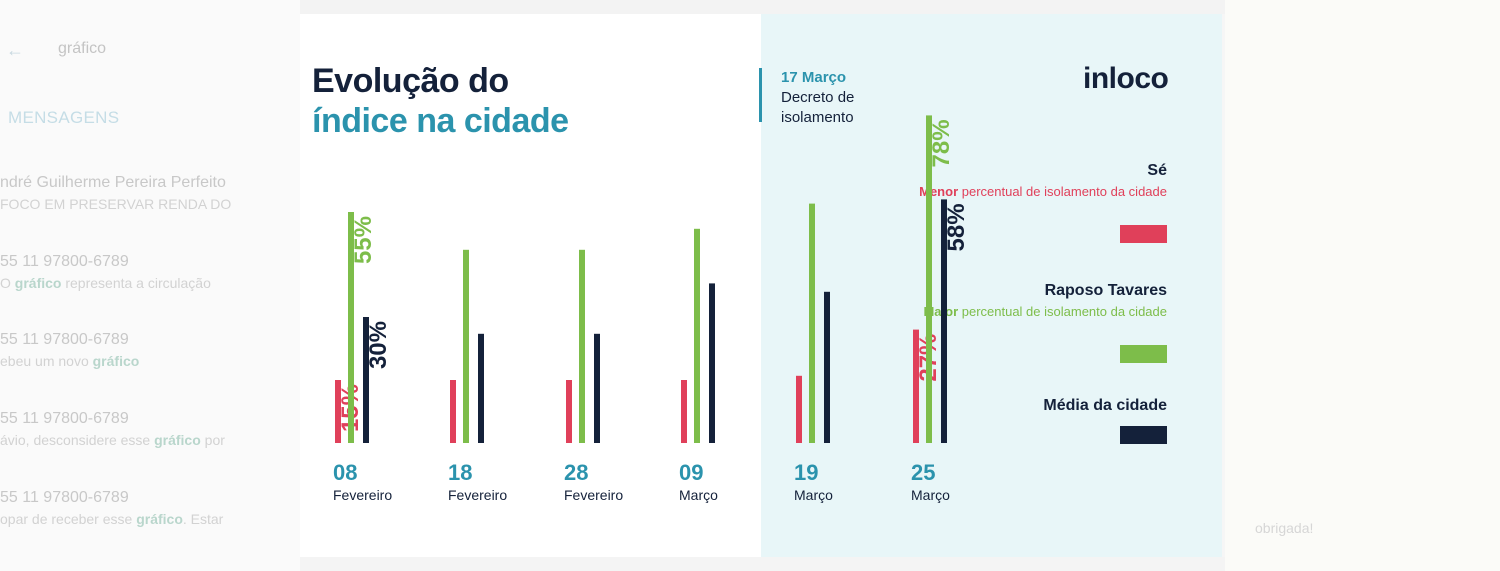 The width and height of the screenshot is (1500, 571). I want to click on legend-label: Sé, so click(1157, 170).